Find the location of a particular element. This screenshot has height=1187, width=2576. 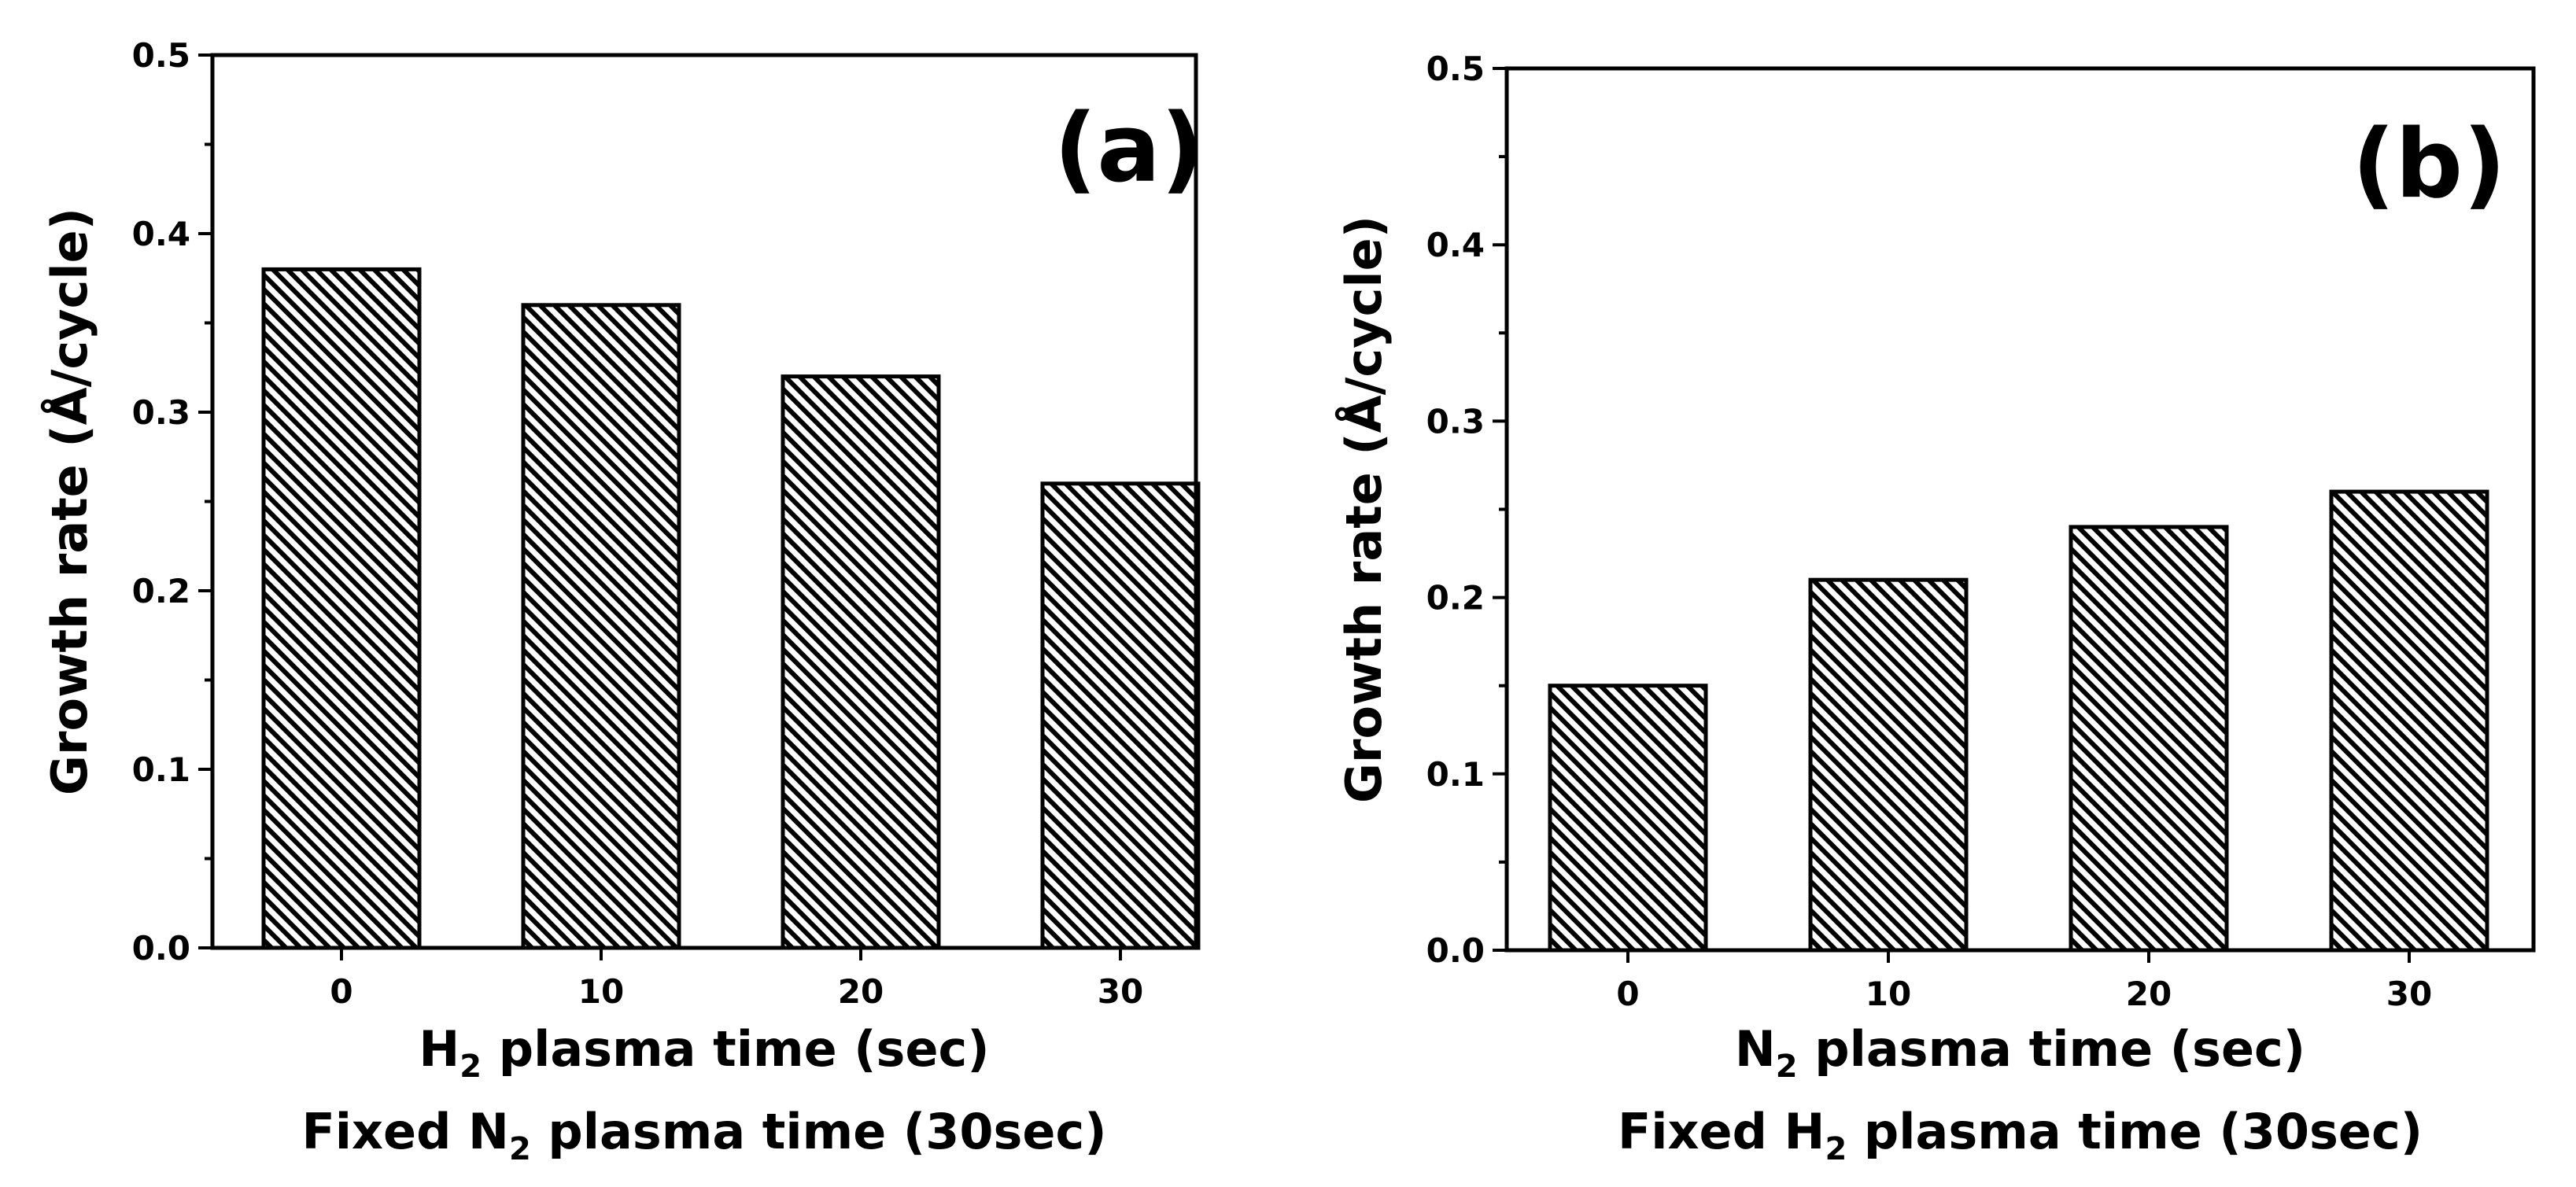

x-axis-title: H2 plasma time (sec) is located at coordinates (704, 1052).